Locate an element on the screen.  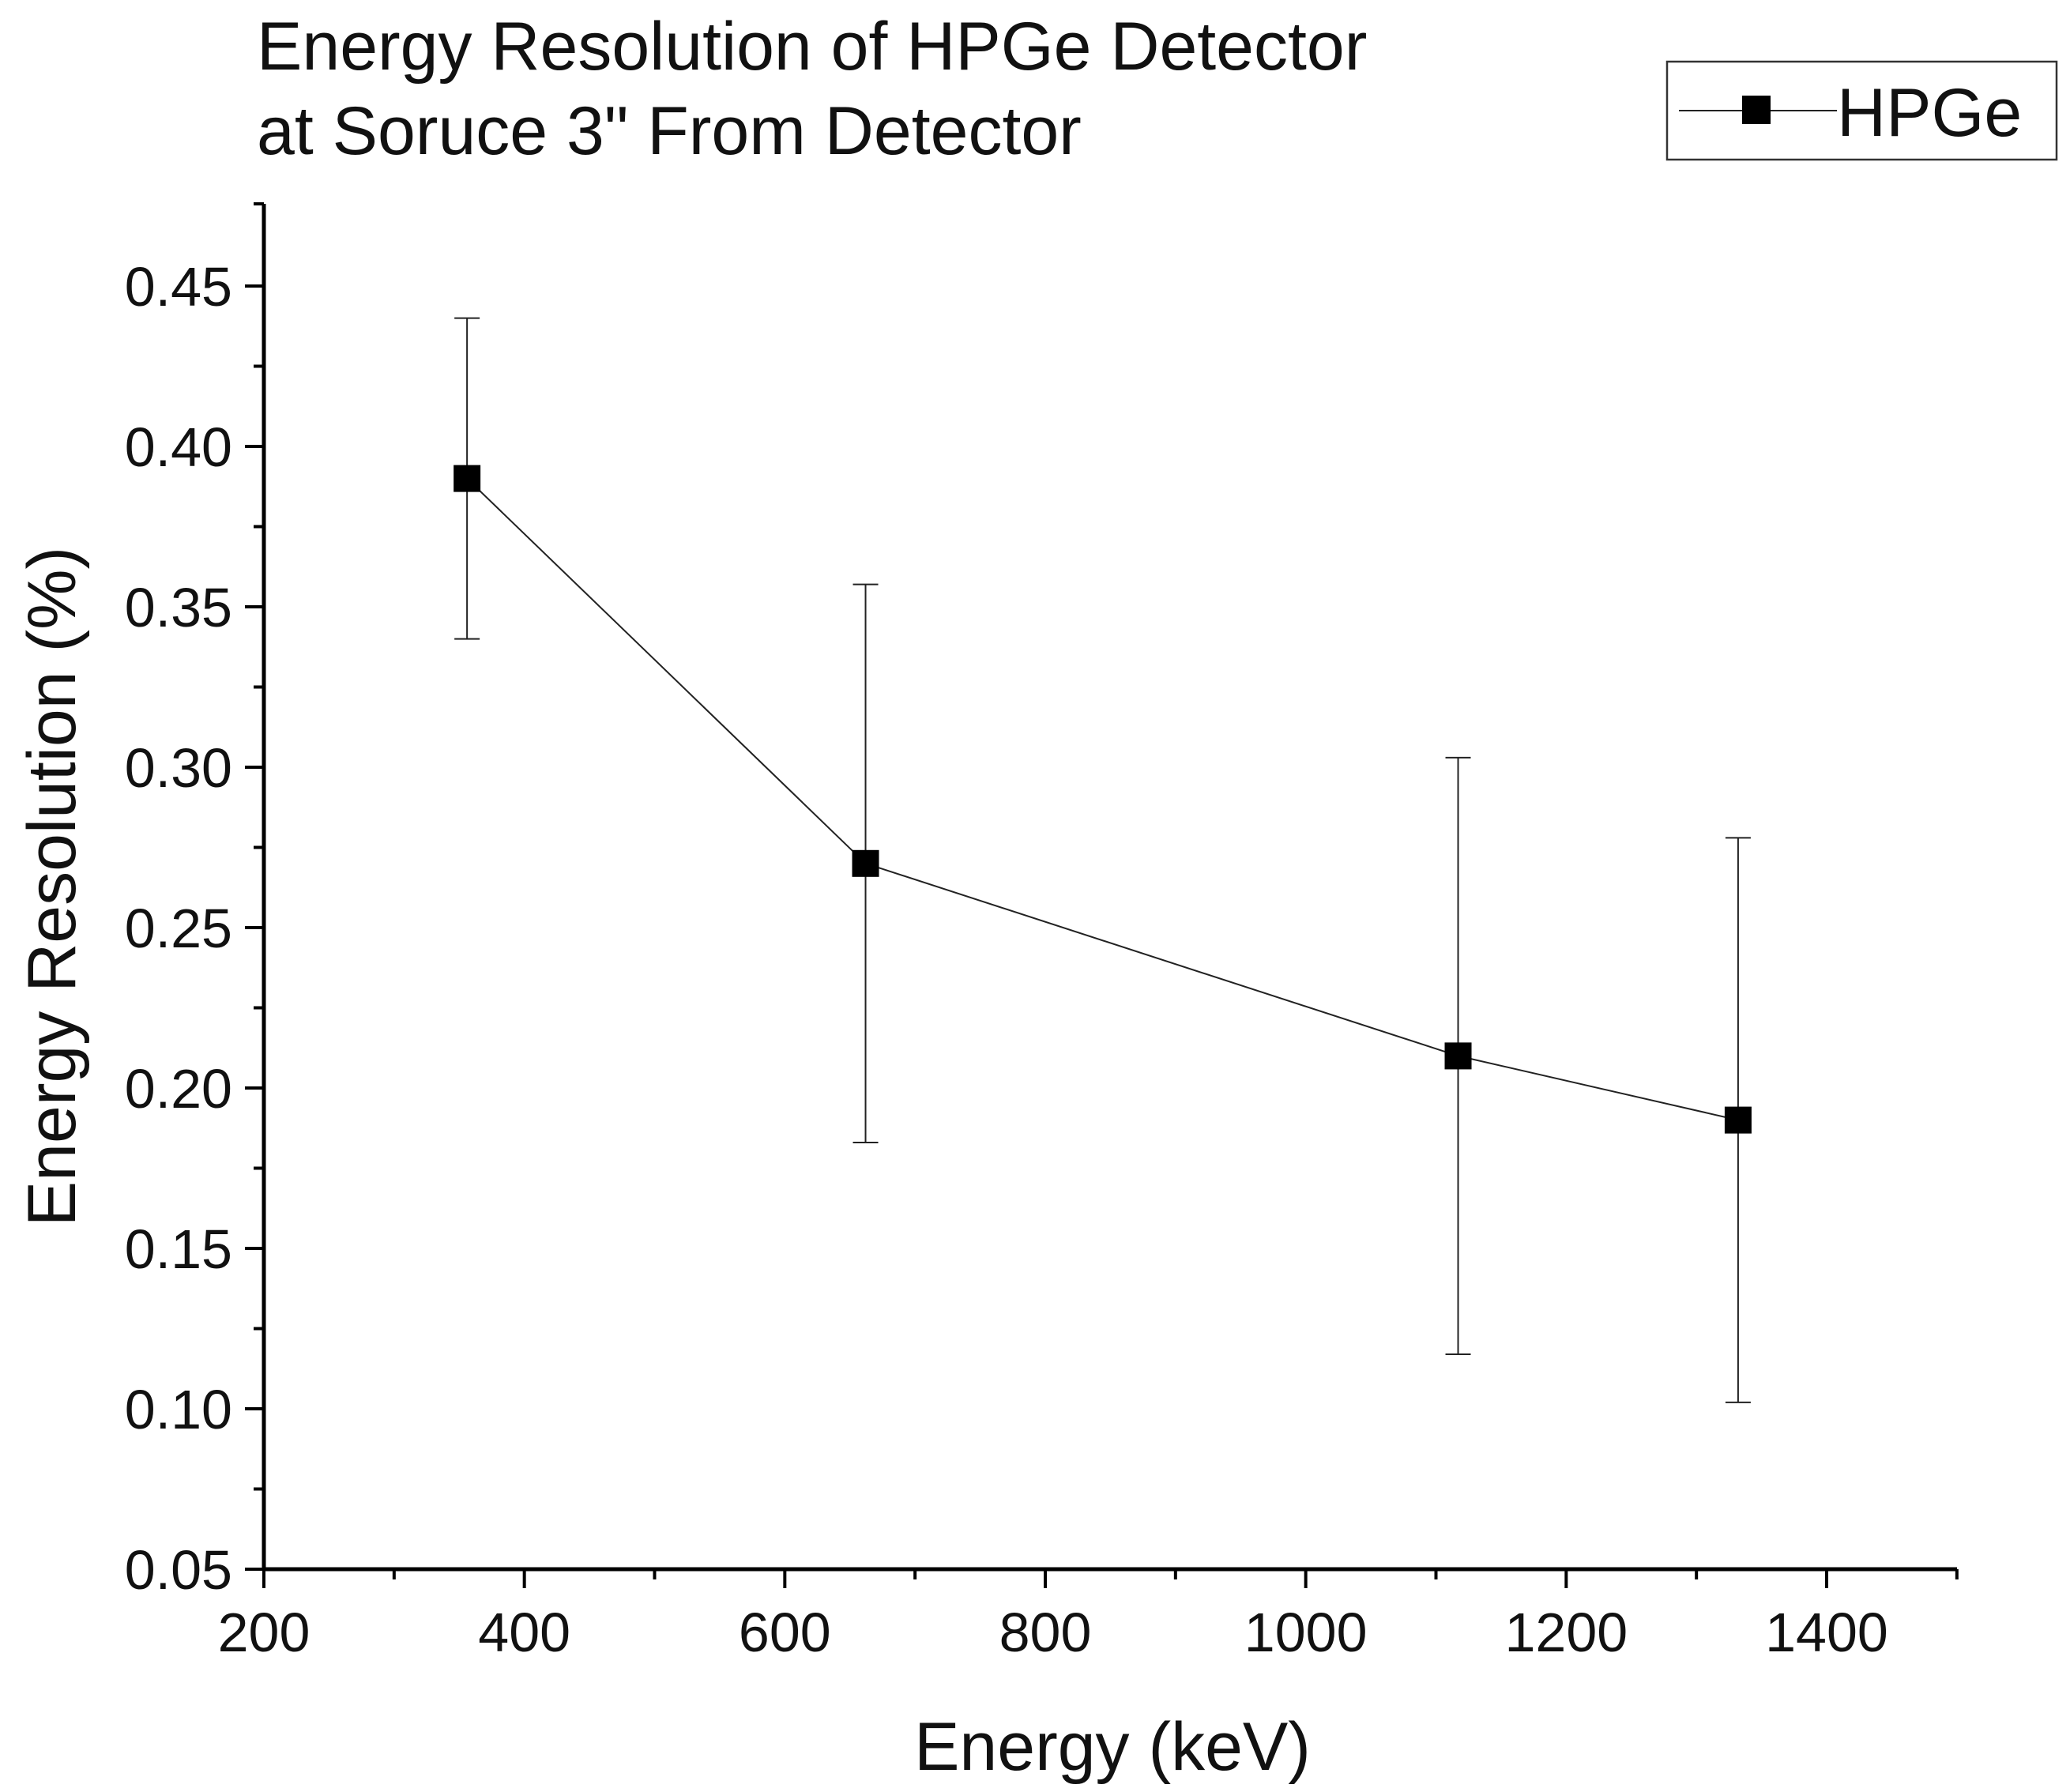
y-tick-label: 0.25 is located at coordinates (178, 928).